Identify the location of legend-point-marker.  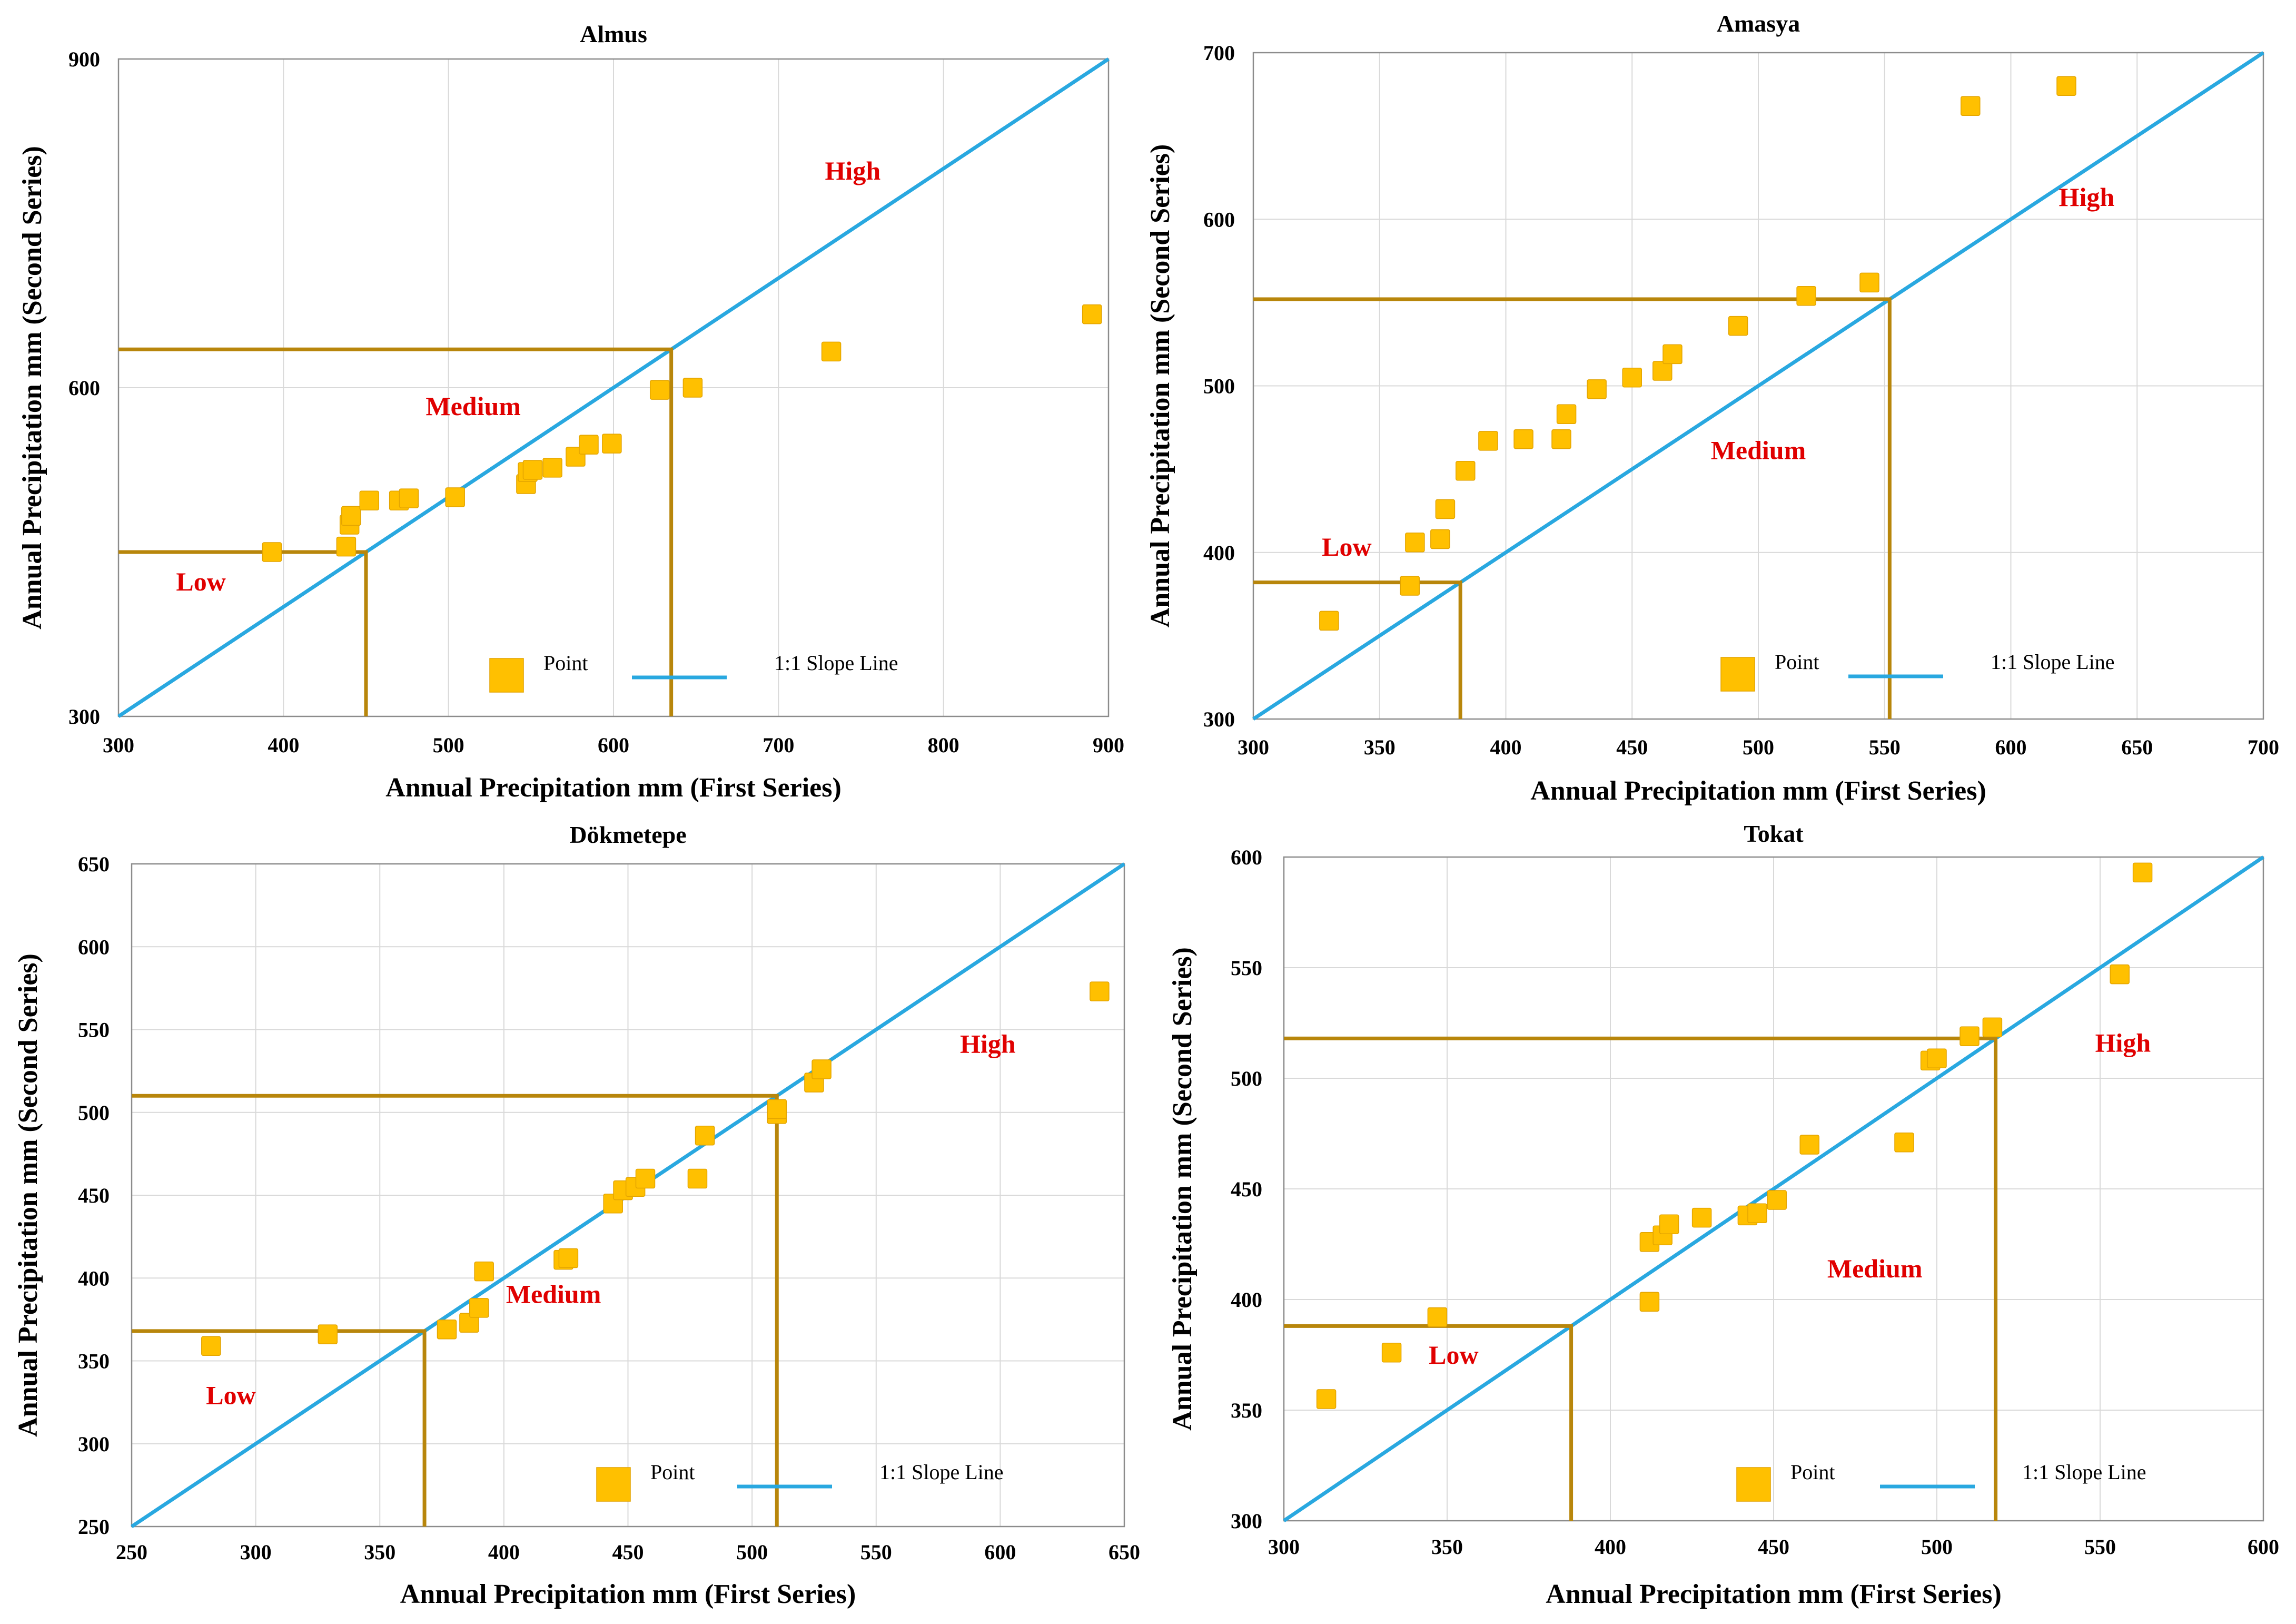
(506, 675).